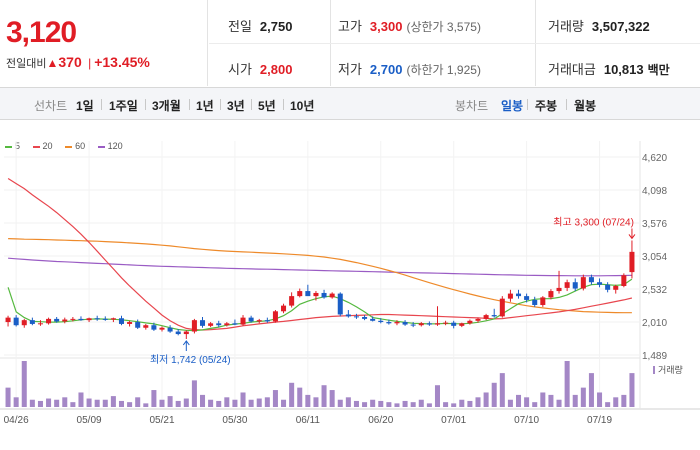 The width and height of the screenshot is (700, 450). I want to click on x-tick-label: 05/21, so click(161, 420).